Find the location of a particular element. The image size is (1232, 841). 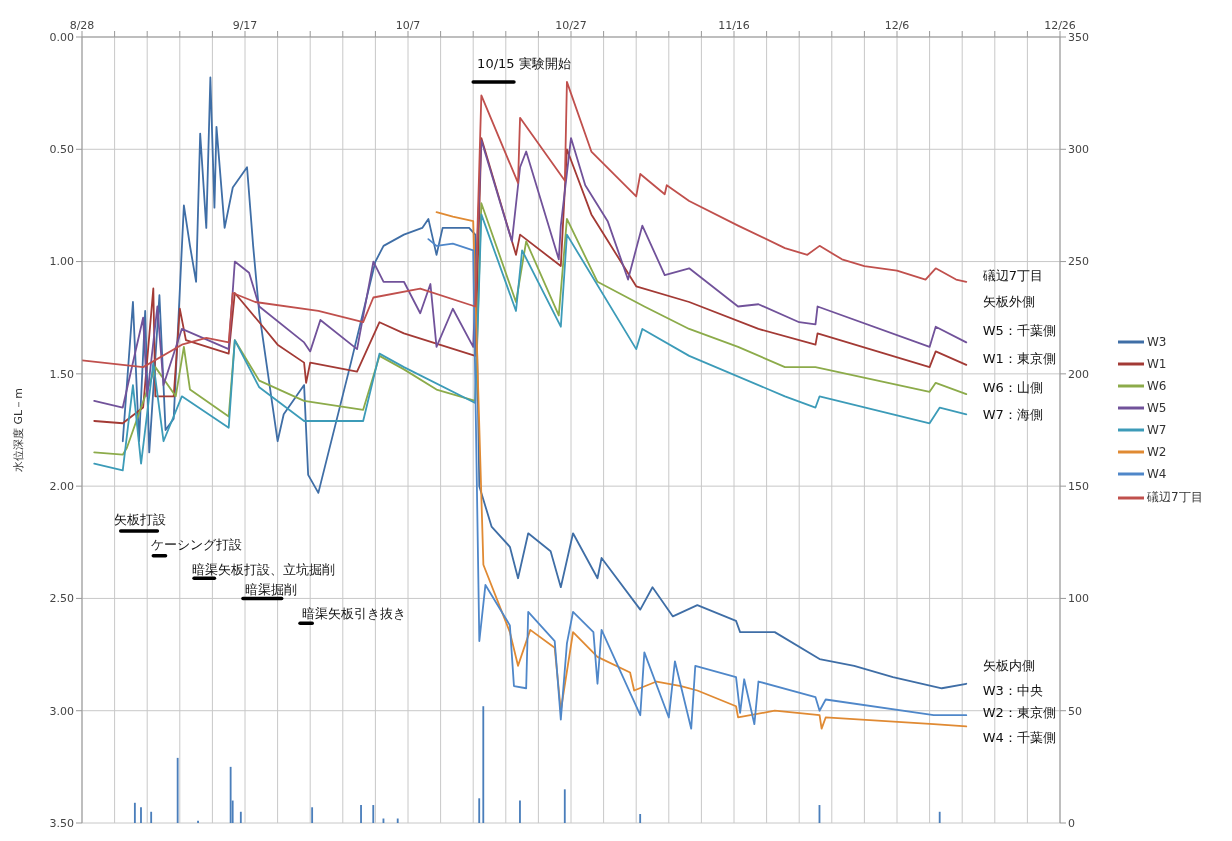

x-tick-label: 12/26 is located at coordinates (1060, 25).